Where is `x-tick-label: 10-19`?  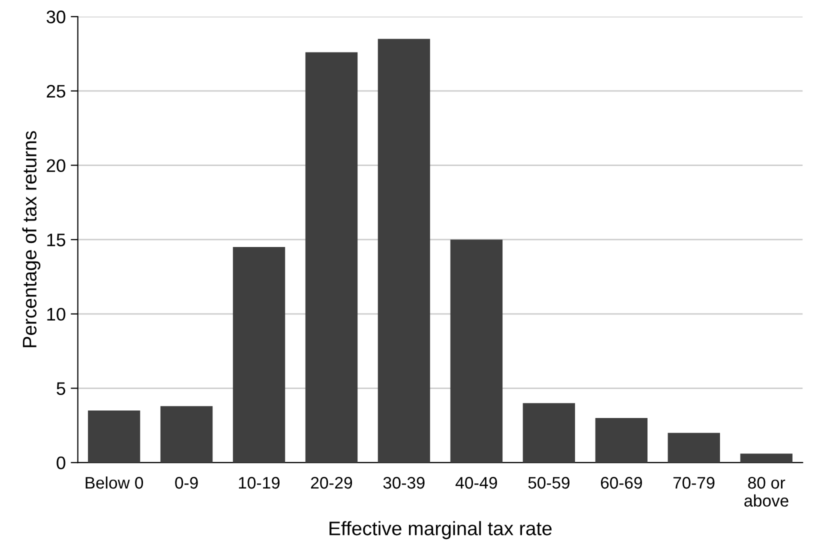
x-tick-label: 10-19 is located at coordinates (259, 482).